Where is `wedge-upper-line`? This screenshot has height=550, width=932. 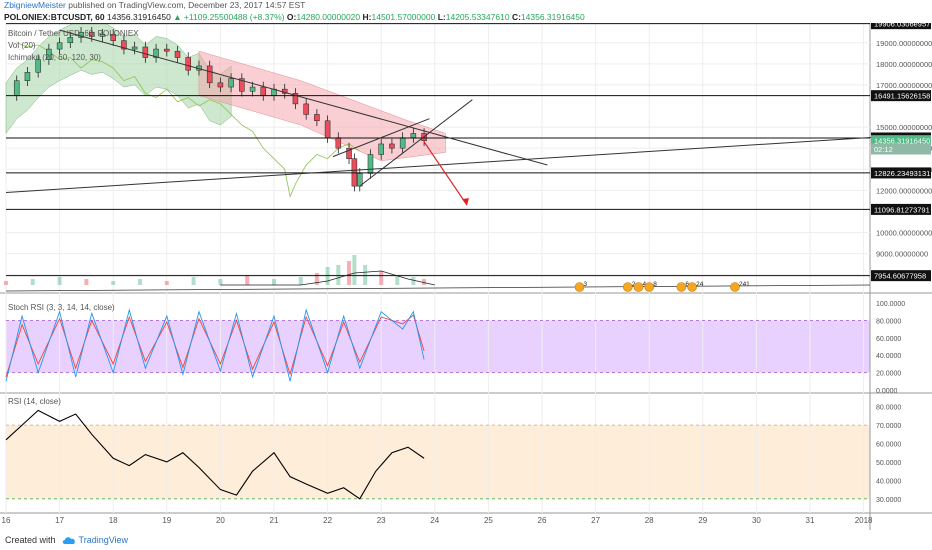 wedge-upper-line is located at coordinates (381, 138).